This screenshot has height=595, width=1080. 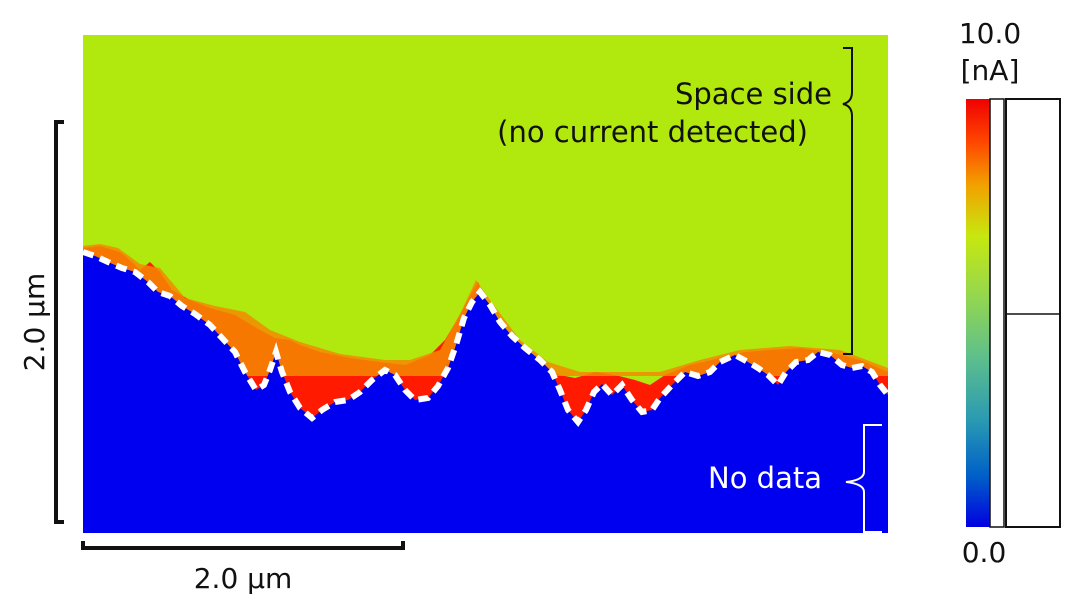 I want to click on horizontal-scale-bar, so click(x=243, y=545).